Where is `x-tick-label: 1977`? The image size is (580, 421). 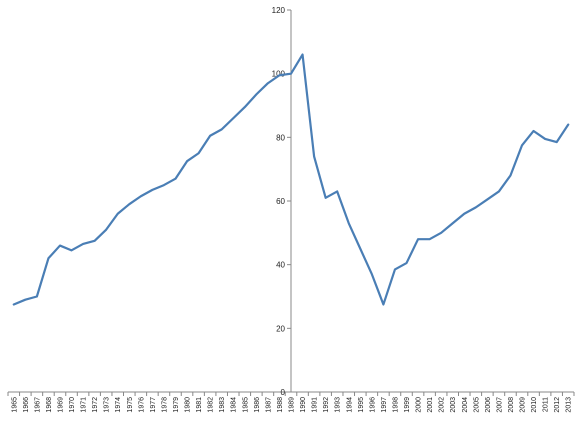 x-tick-label: 1977 is located at coordinates (153, 405).